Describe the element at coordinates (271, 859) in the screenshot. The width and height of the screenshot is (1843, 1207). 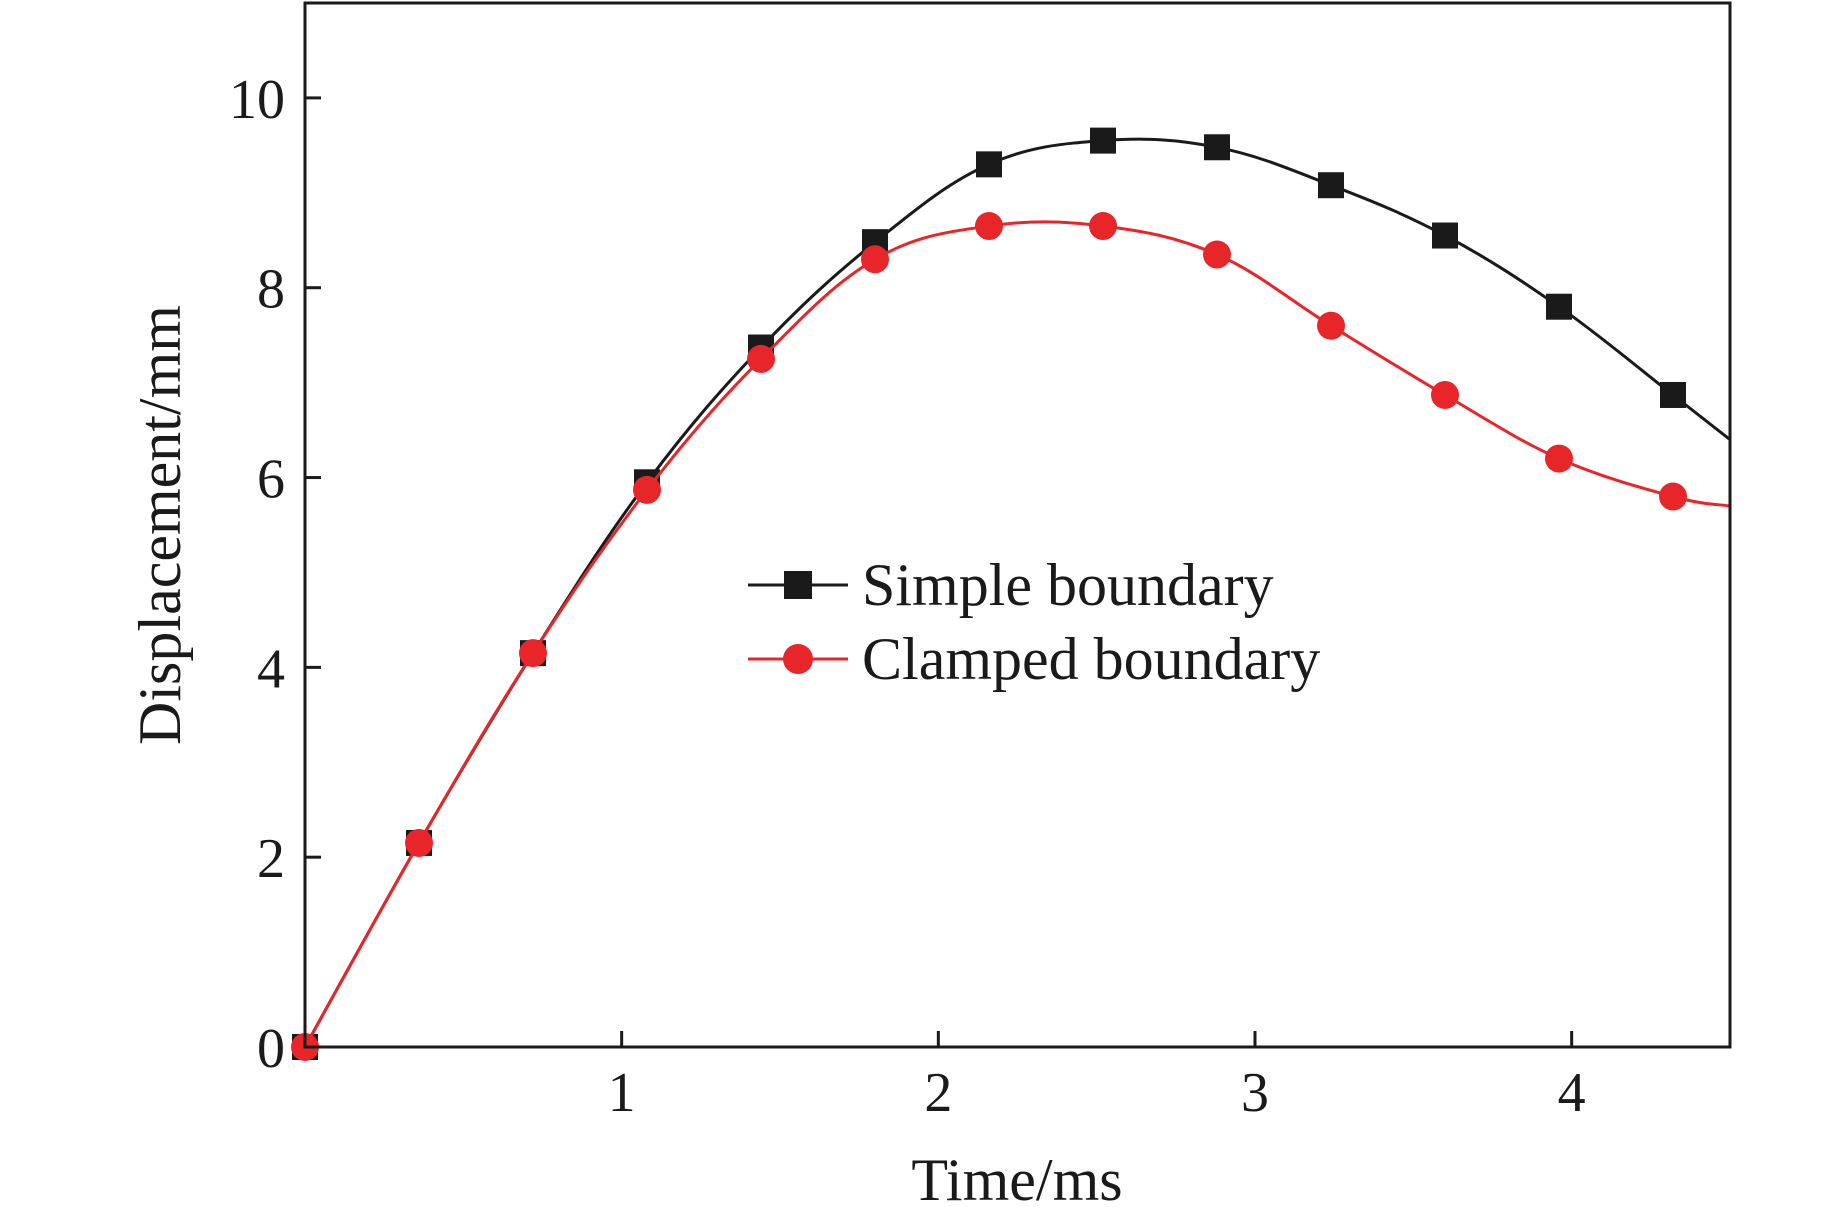
I see `y-tick-label: 2` at that location.